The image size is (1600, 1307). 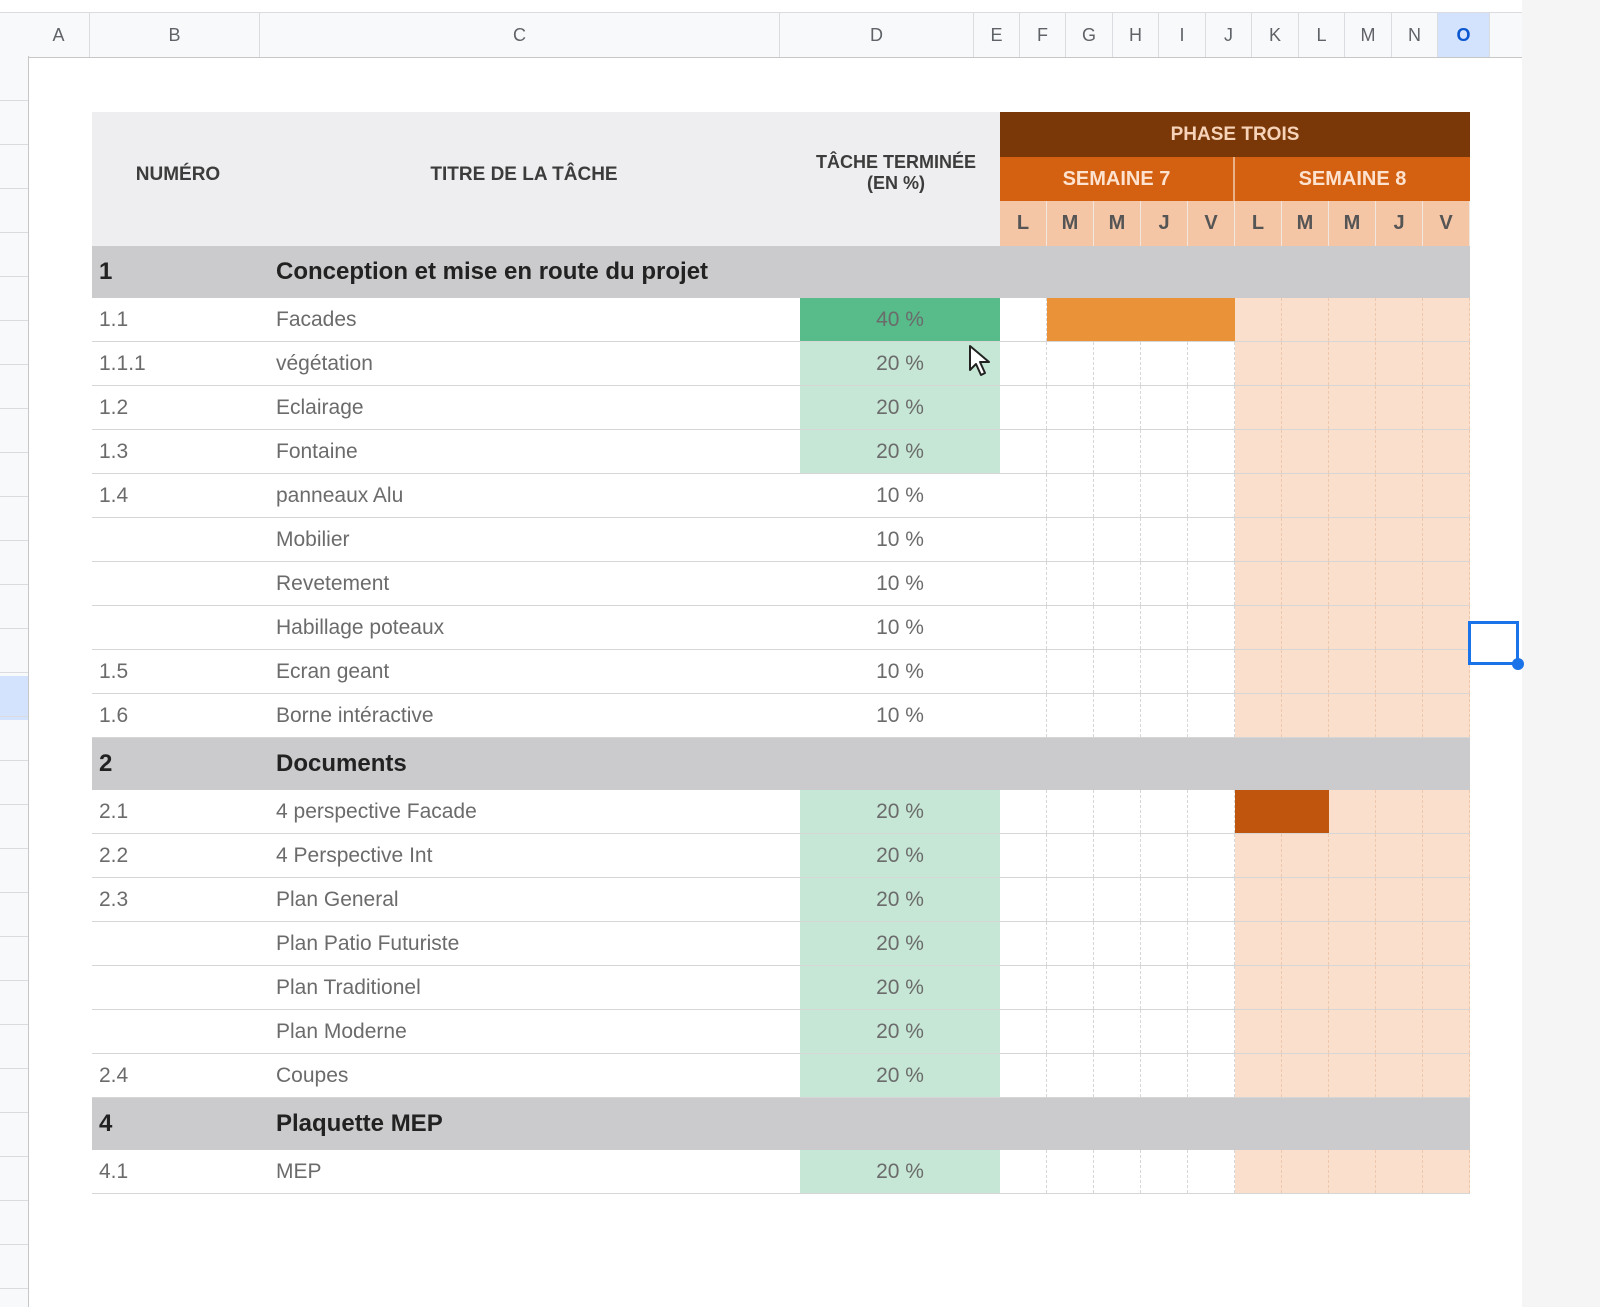 What do you see at coordinates (781, 944) in the screenshot?
I see `task-row: Plan Patio Futuriste 20 %` at bounding box center [781, 944].